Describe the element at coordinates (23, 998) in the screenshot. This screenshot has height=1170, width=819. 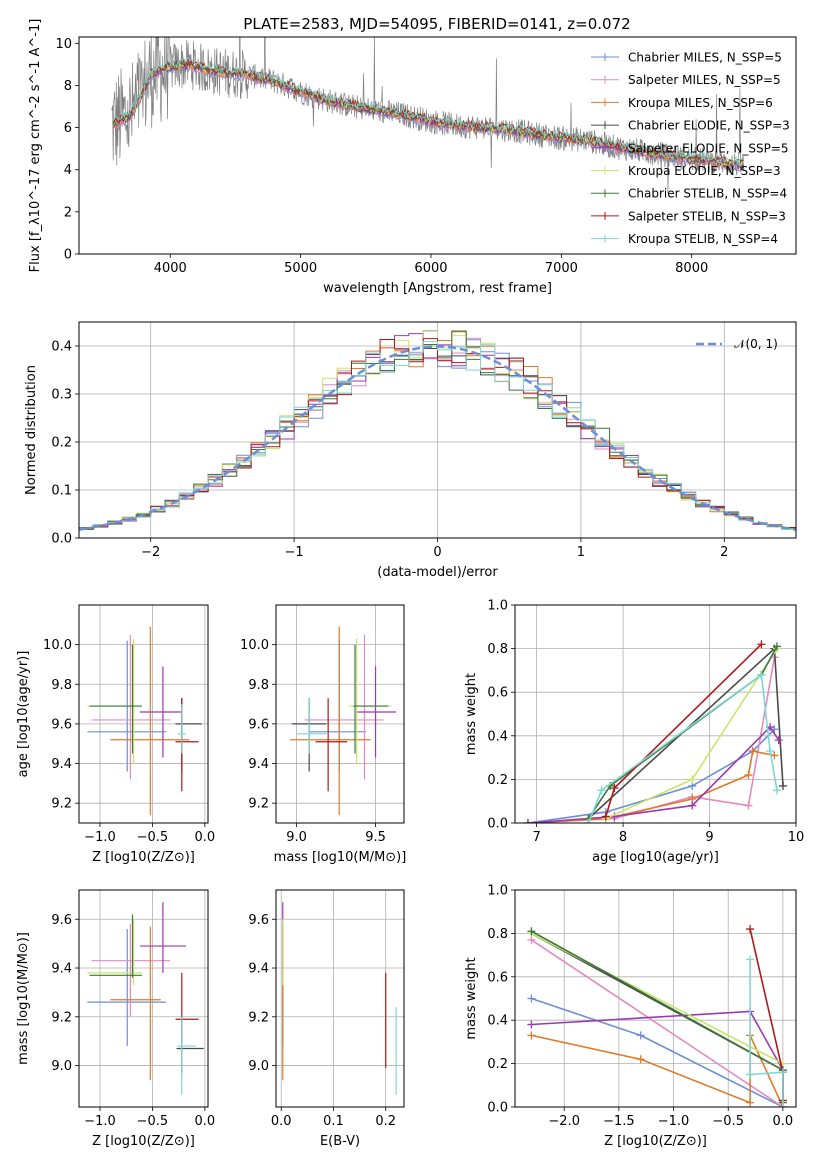
I see `y-axis-label: mass [log10(M/M⊙)]` at that location.